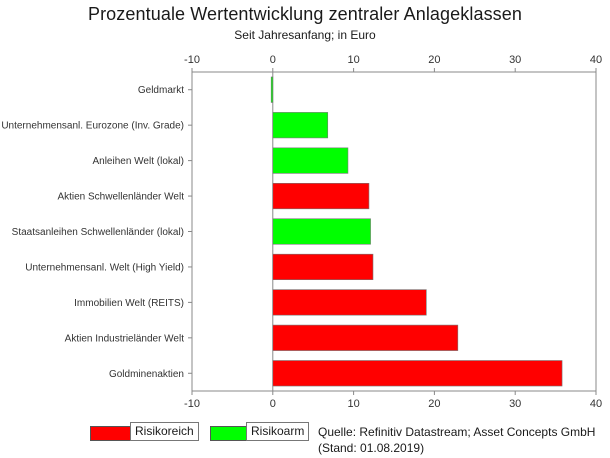 Image resolution: width=610 pixels, height=458 pixels. Describe the element at coordinates (596, 60) in the screenshot. I see `x-tick-label-top: 40` at that location.